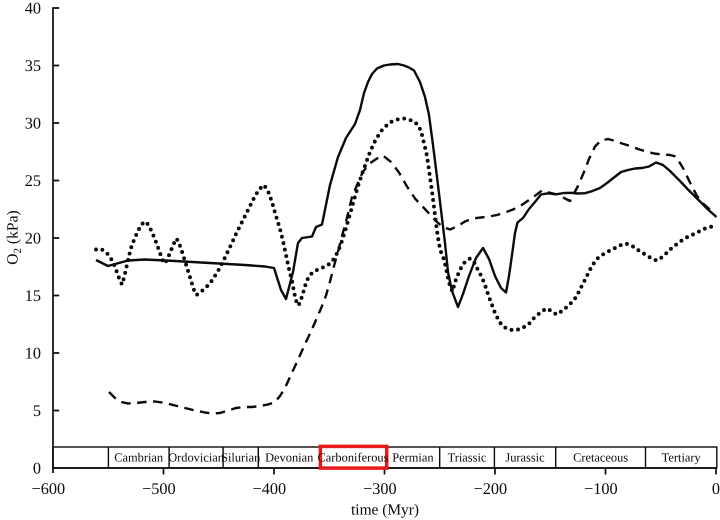 The width and height of the screenshot is (720, 520). What do you see at coordinates (467, 458) in the screenshot?
I see `svg-text: Triassic` at bounding box center [467, 458].